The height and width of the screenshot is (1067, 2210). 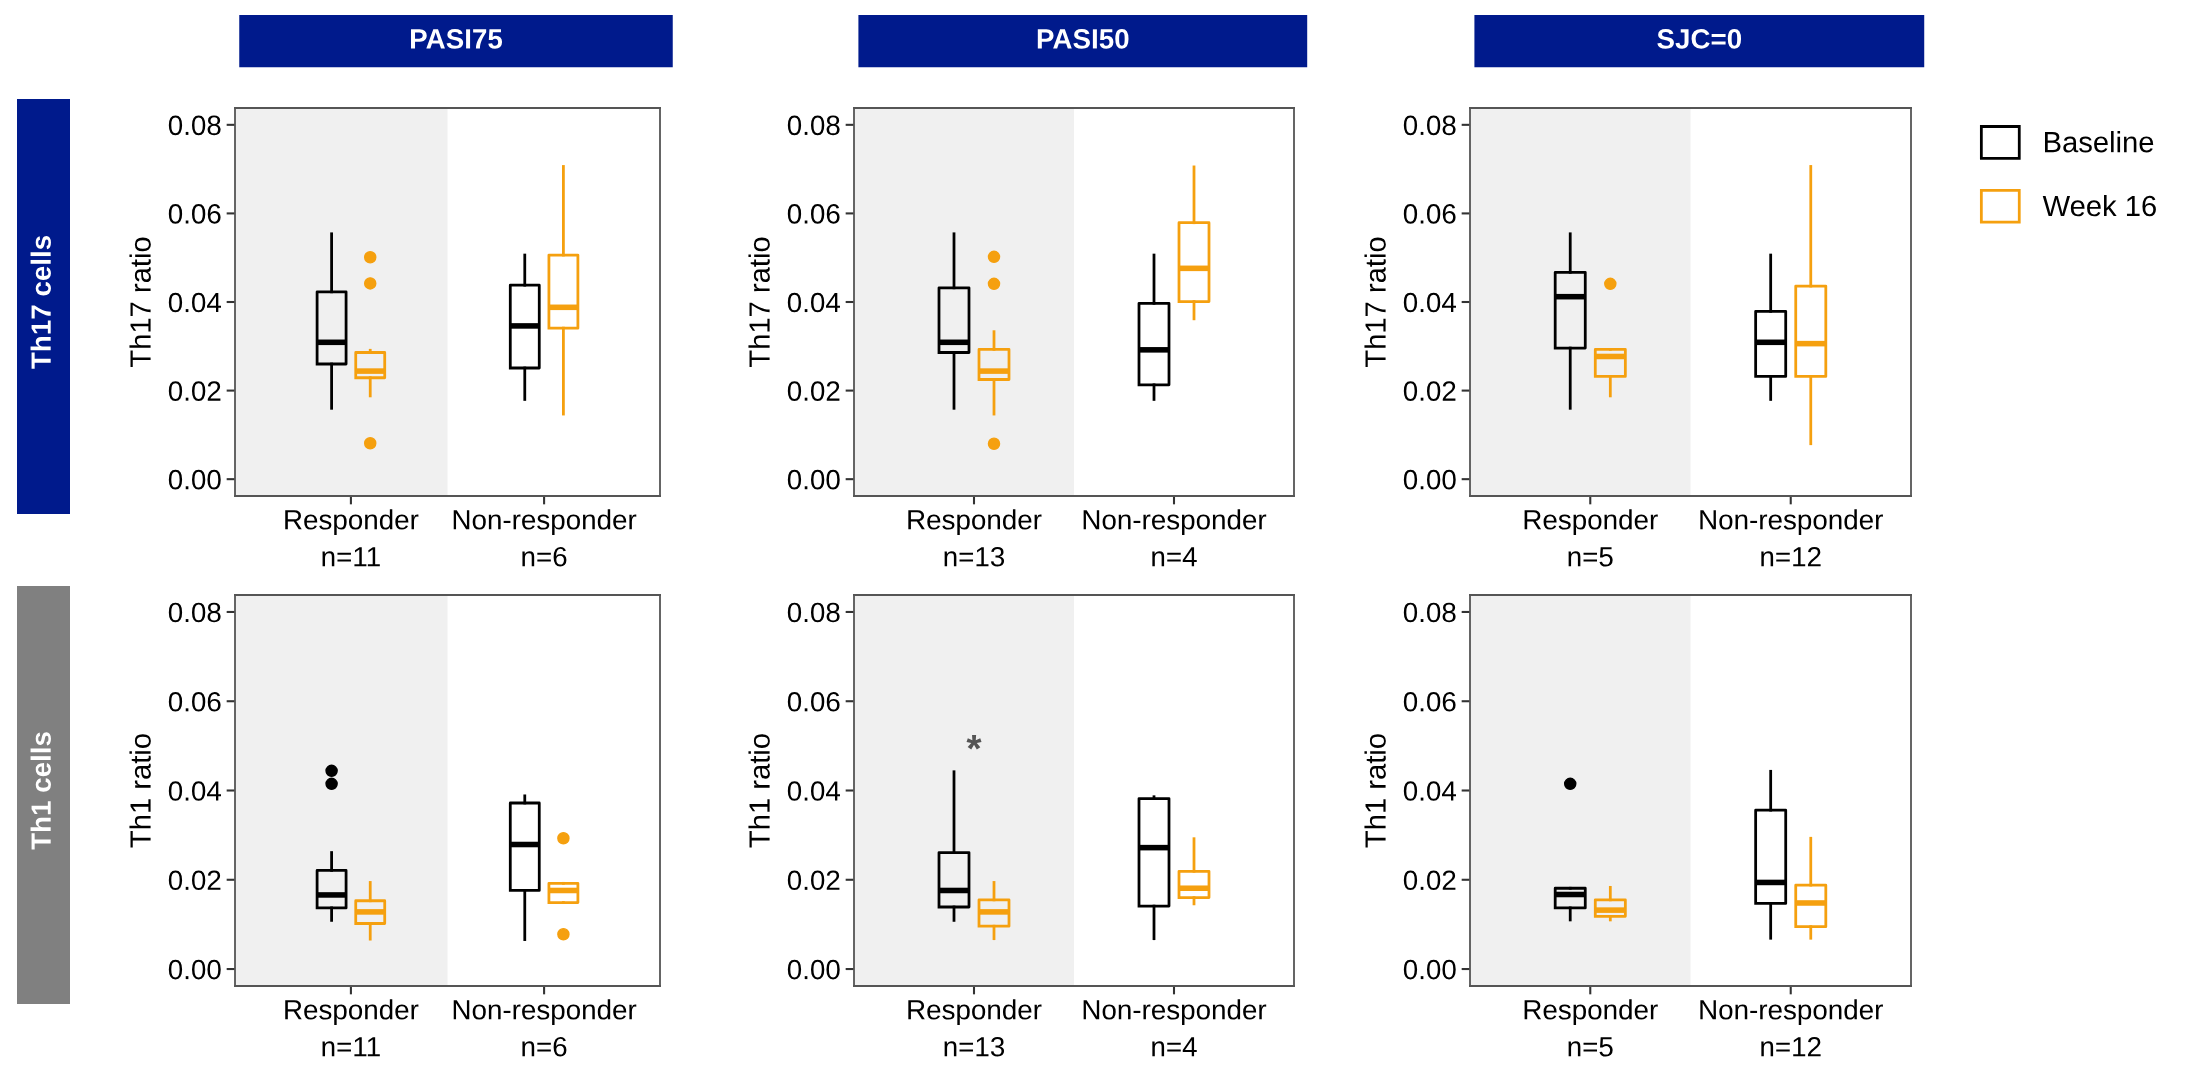 I want to click on chart-title: SJC=0, so click(x=1699, y=39).